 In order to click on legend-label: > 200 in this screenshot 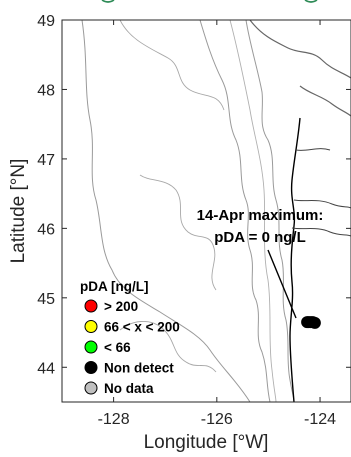, I will do `click(121, 306)`.